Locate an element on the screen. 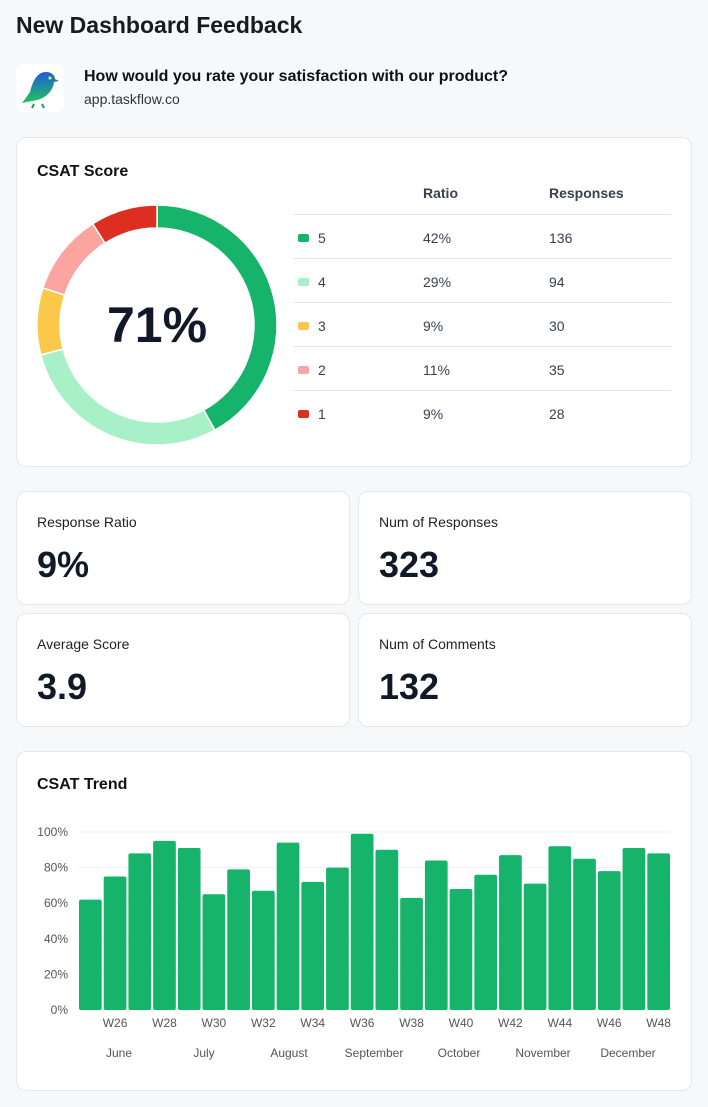  kpi-label: Num of Responses is located at coordinates (439, 522).